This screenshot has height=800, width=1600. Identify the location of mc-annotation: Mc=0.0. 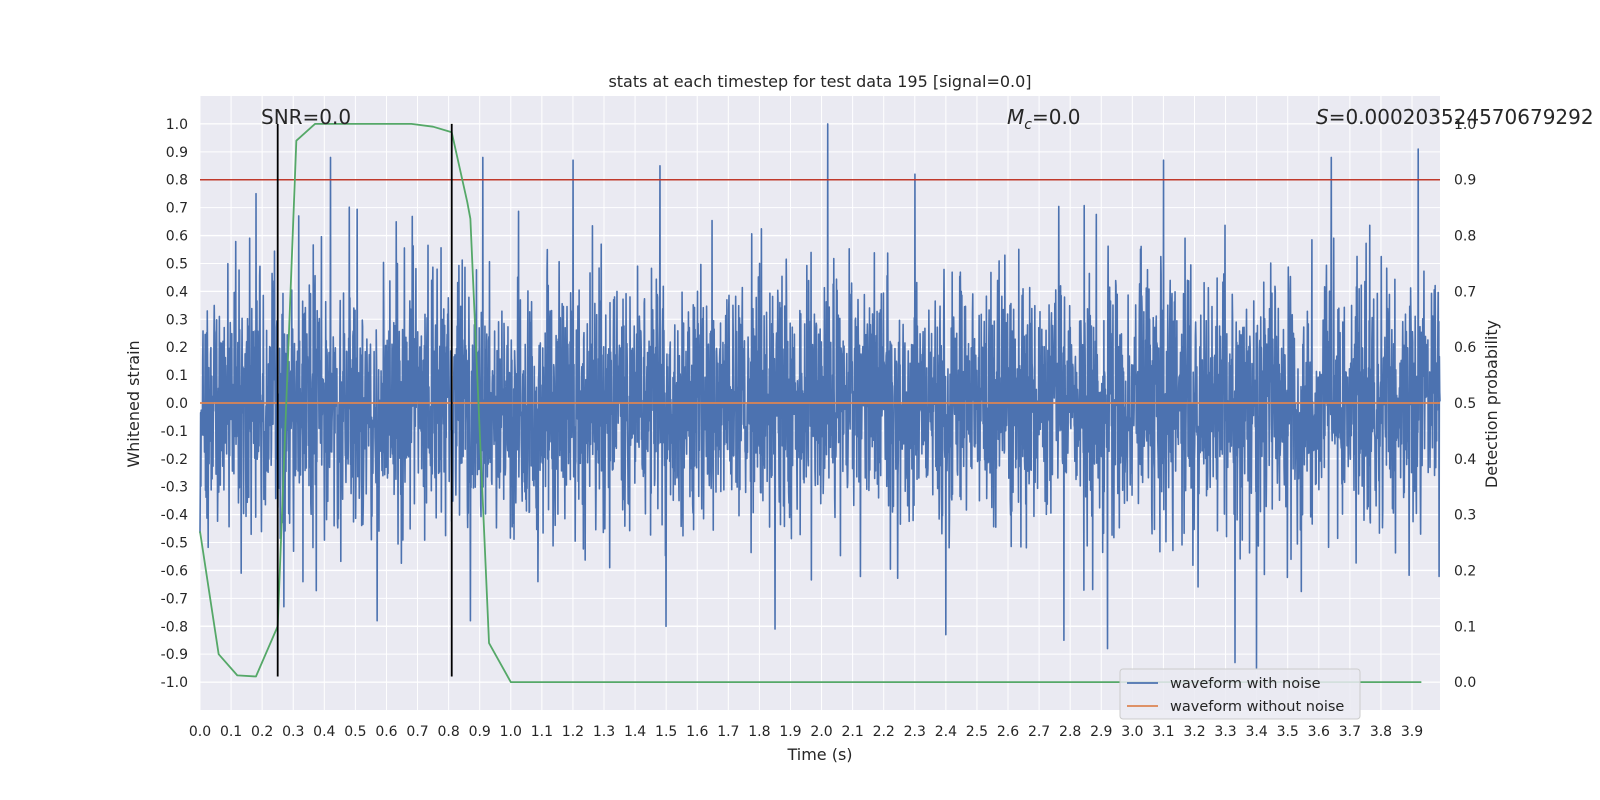
(1044, 119).